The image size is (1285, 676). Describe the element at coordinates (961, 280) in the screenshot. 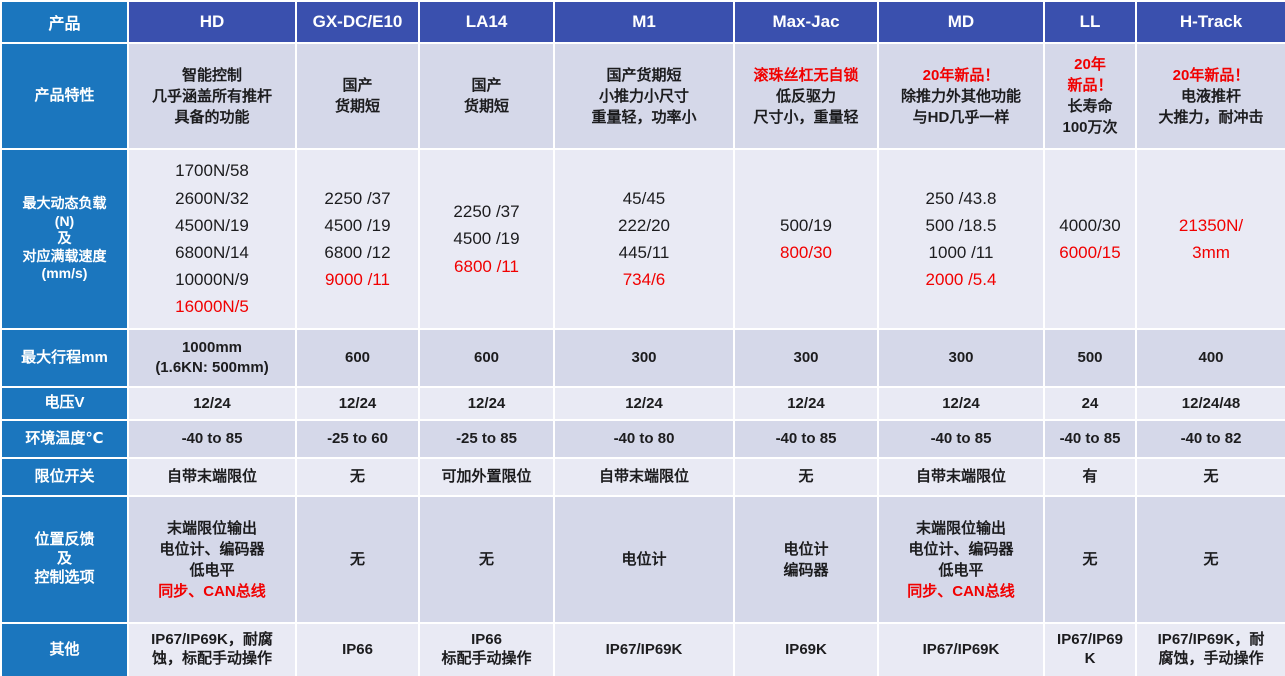

I see `cell-line: 2000 /5.4` at that location.